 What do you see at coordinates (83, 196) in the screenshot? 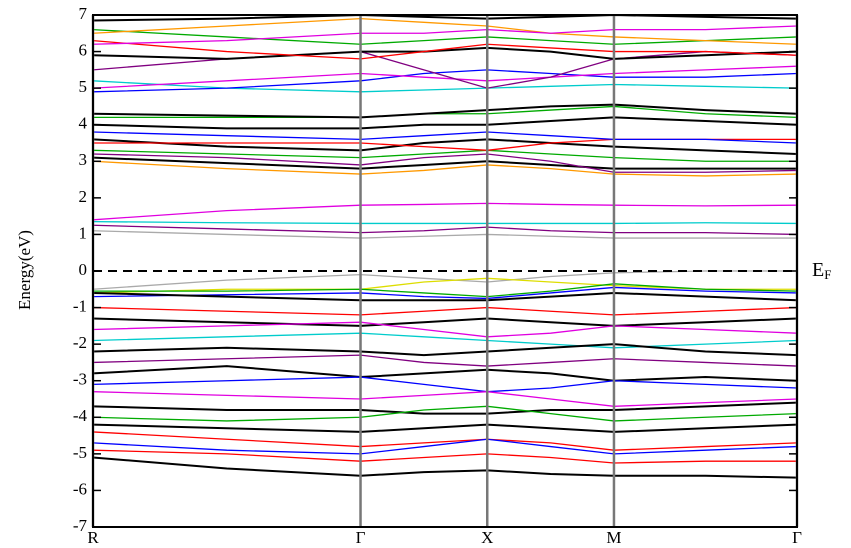
I see `y-tick-label: 2` at bounding box center [83, 196].